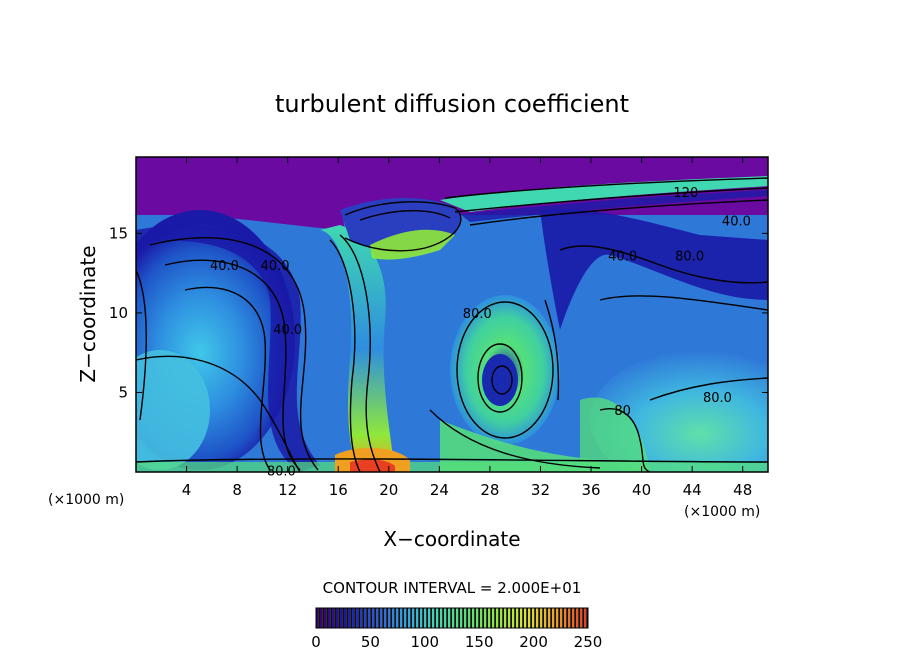 This screenshot has width=904, height=654. What do you see at coordinates (456, 642) in the screenshot?
I see `colorbar-tick-labels: 0 50 100 150 200 250` at bounding box center [456, 642].